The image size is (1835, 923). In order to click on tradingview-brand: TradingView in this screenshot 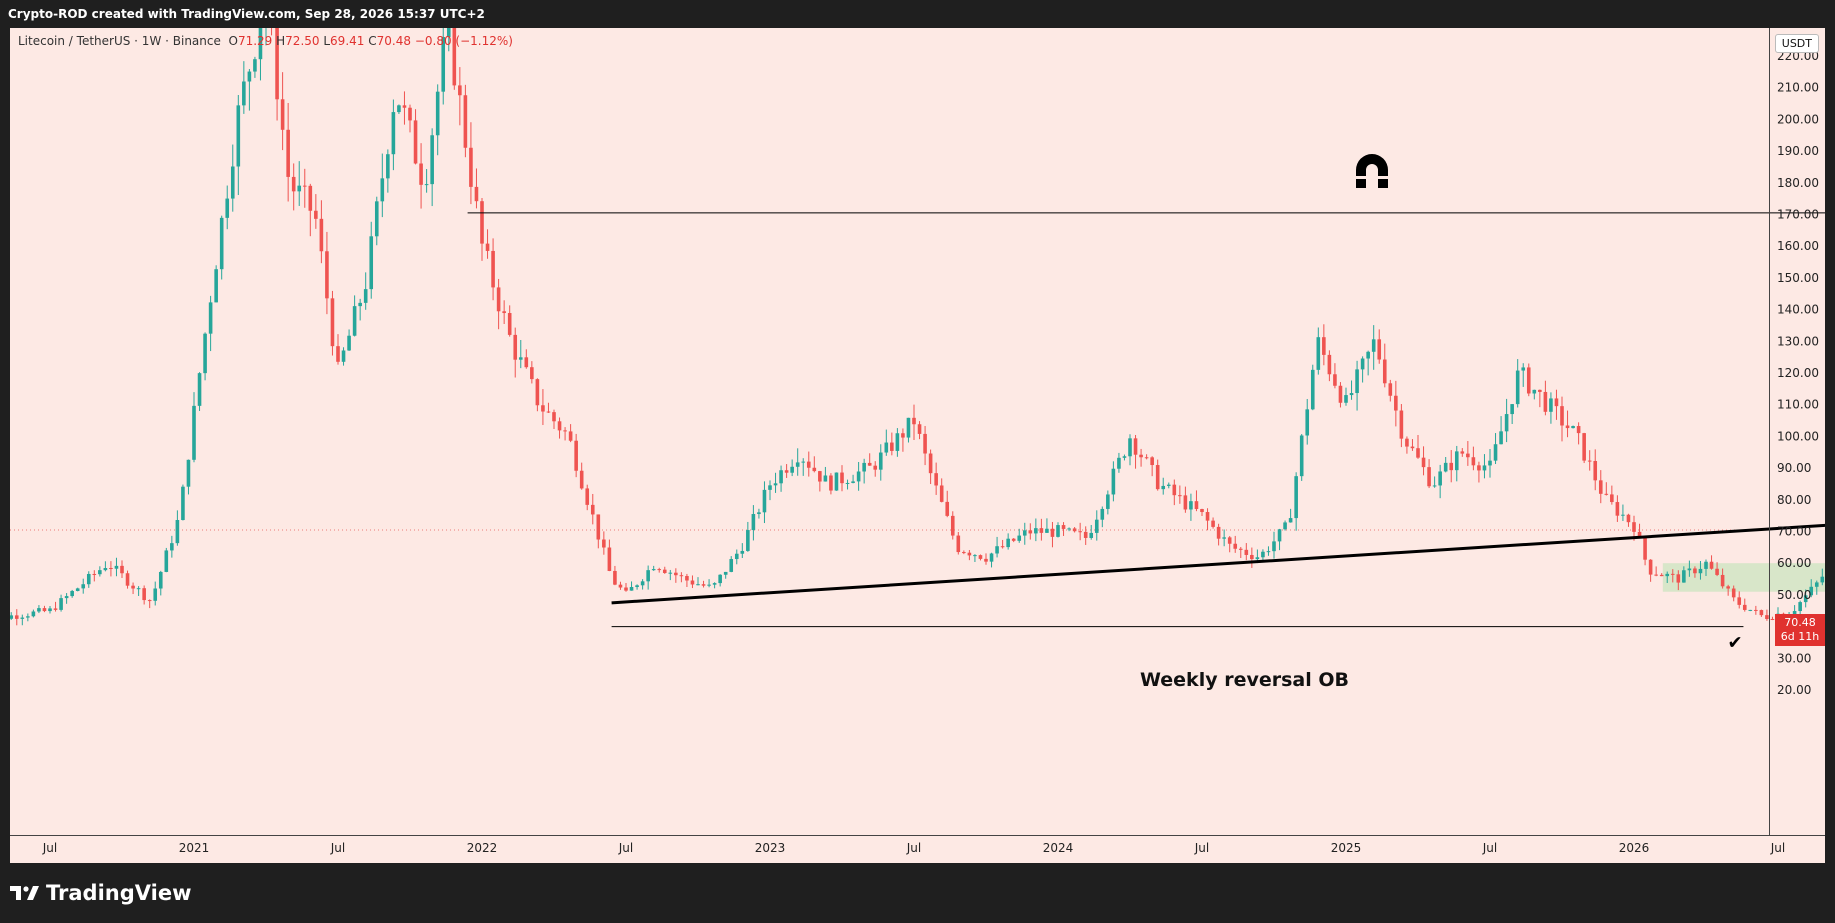, I will do `click(100, 893)`.